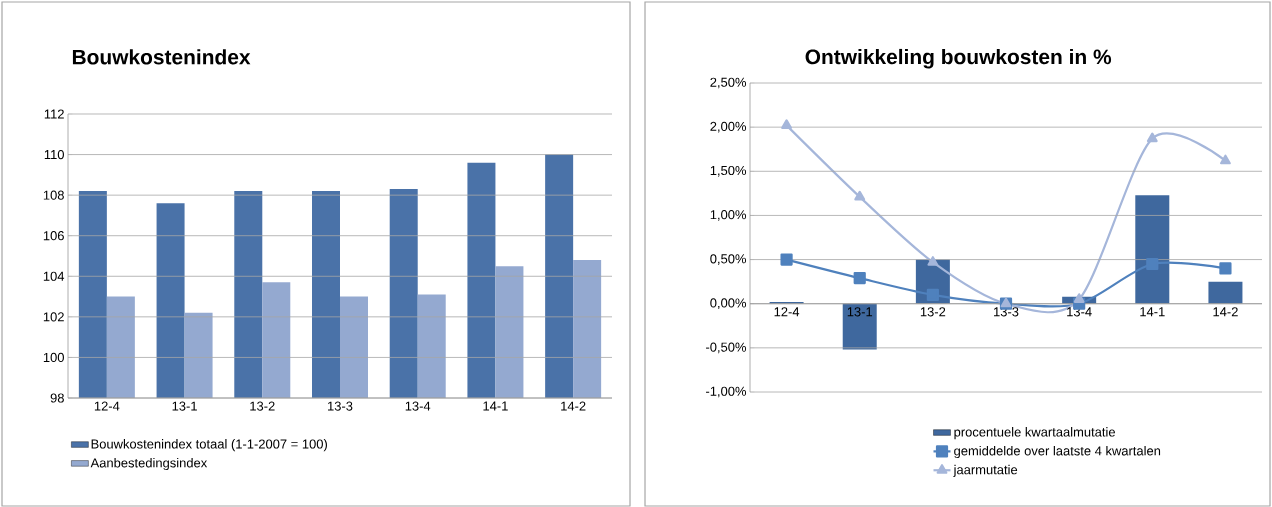  Describe the element at coordinates (1057, 452) in the screenshot. I see `legend-label: gemiddelde over laatste 4 kwartalen` at that location.